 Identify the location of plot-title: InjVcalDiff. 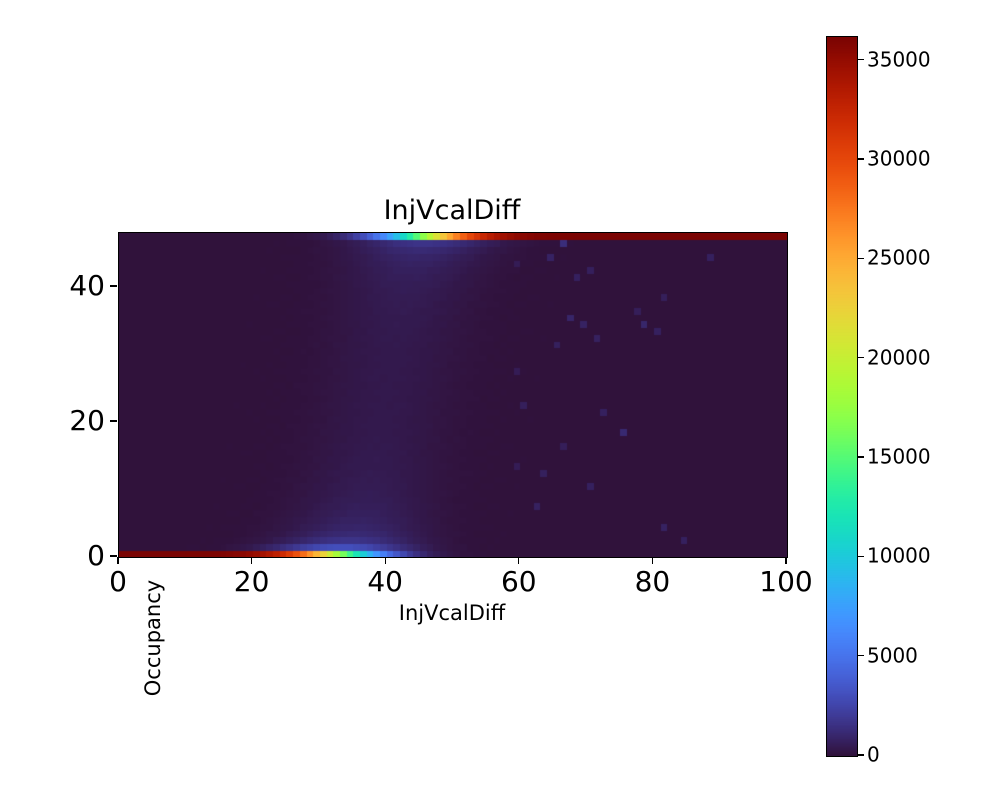
(452, 210).